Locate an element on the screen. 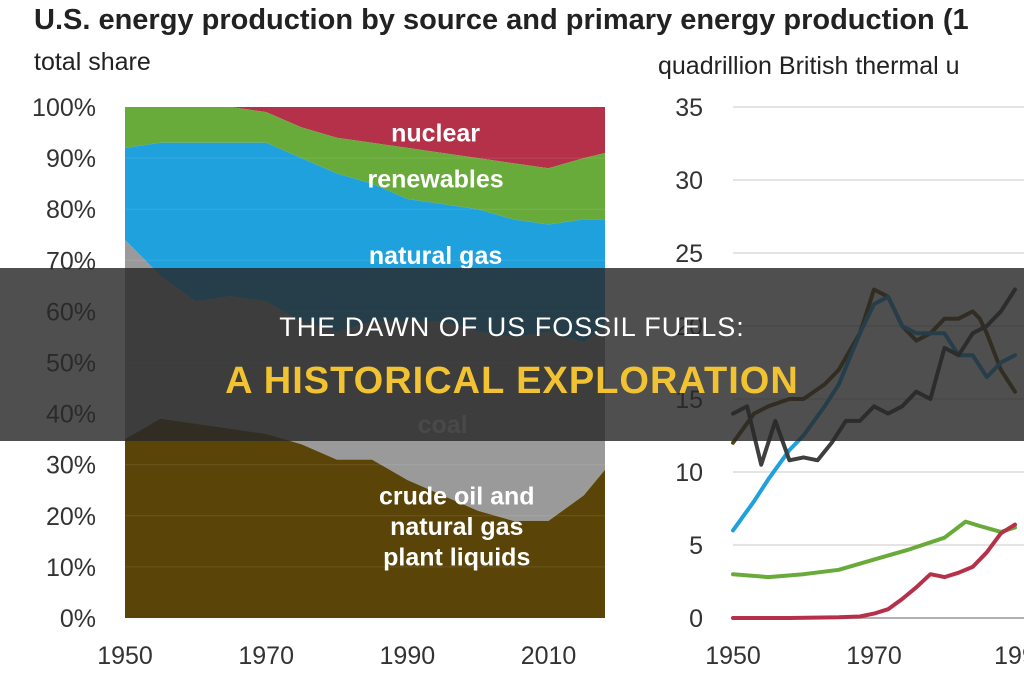  left-y-tick-label: 100% is located at coordinates (64, 108).